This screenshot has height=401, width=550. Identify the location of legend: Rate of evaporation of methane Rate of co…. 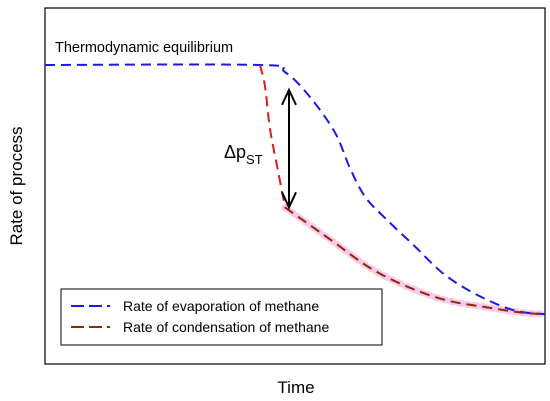
(221, 317).